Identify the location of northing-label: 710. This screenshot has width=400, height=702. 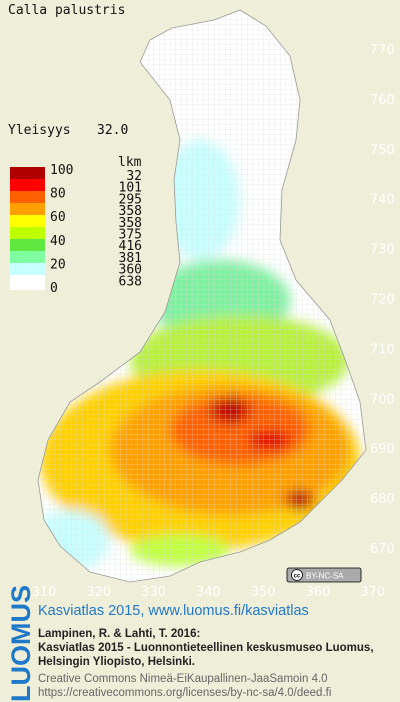
(382, 349).